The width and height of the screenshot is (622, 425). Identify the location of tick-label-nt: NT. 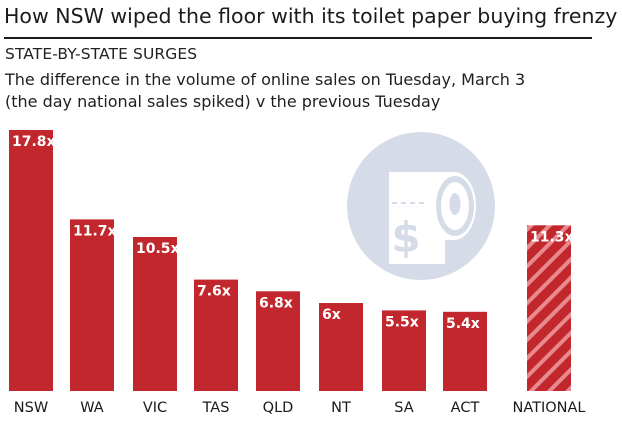
(341, 408).